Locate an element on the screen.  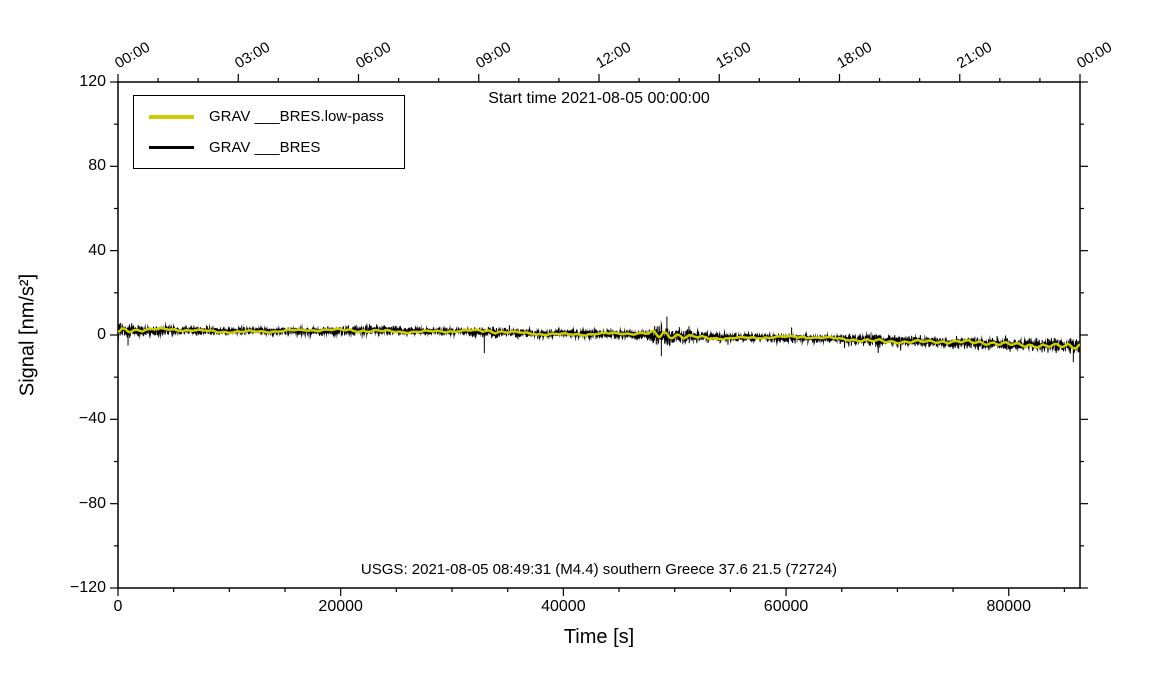
y-axis-label: Signal [nm/s²] is located at coordinates (27, 335).